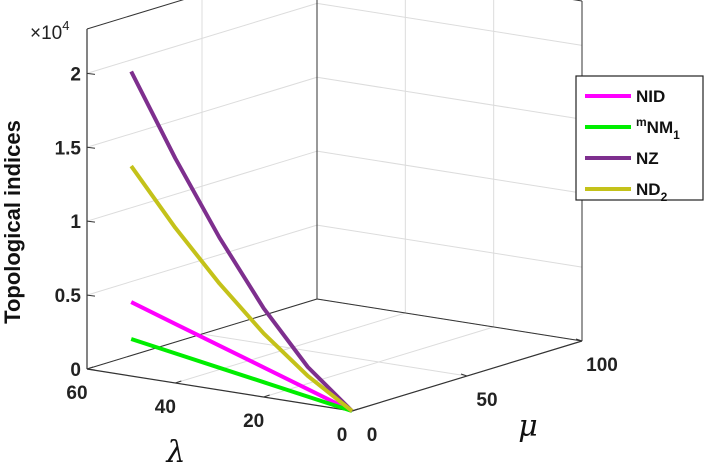  What do you see at coordinates (334, 355) in the screenshot?
I see `grid-line-floor-y` at bounding box center [334, 355].